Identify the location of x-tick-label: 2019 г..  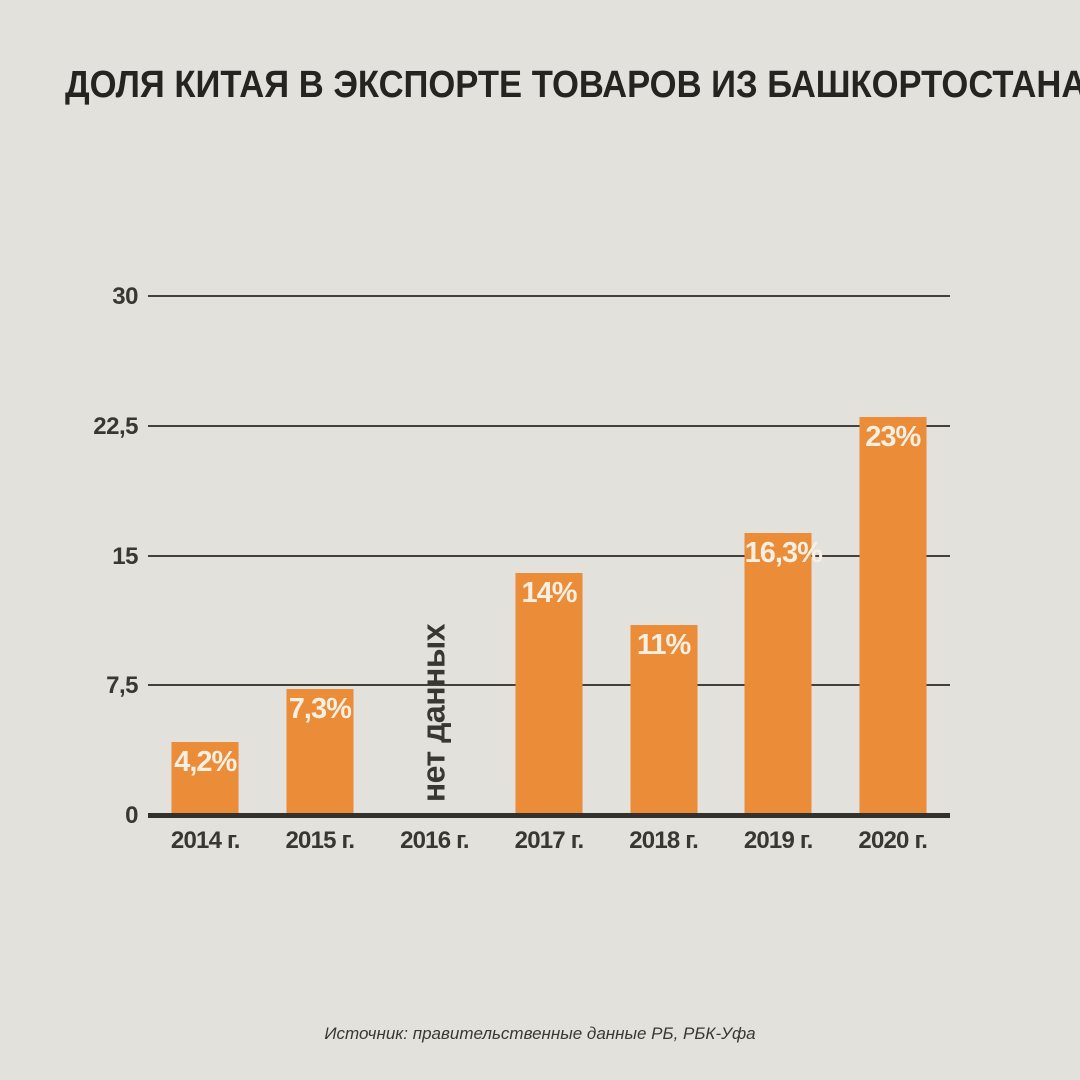
(778, 840).